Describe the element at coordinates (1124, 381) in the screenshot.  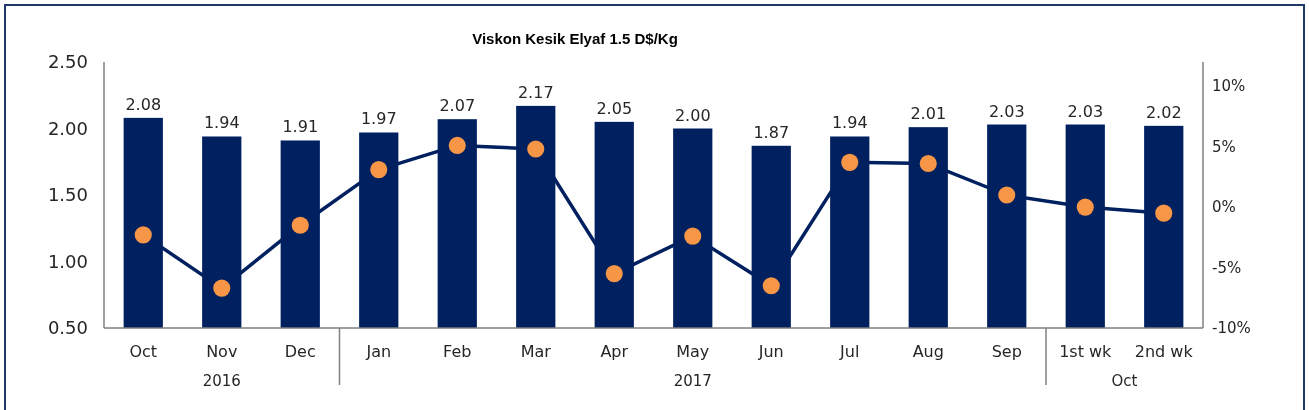
I see `text: Oct` at that location.